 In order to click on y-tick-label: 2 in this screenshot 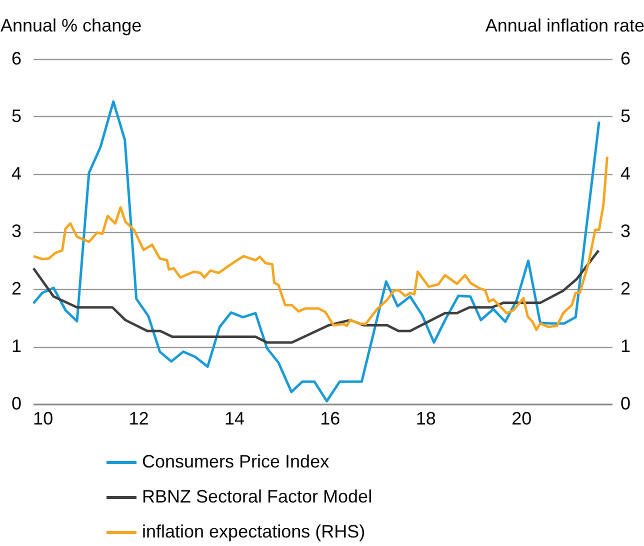, I will do `click(16, 288)`.